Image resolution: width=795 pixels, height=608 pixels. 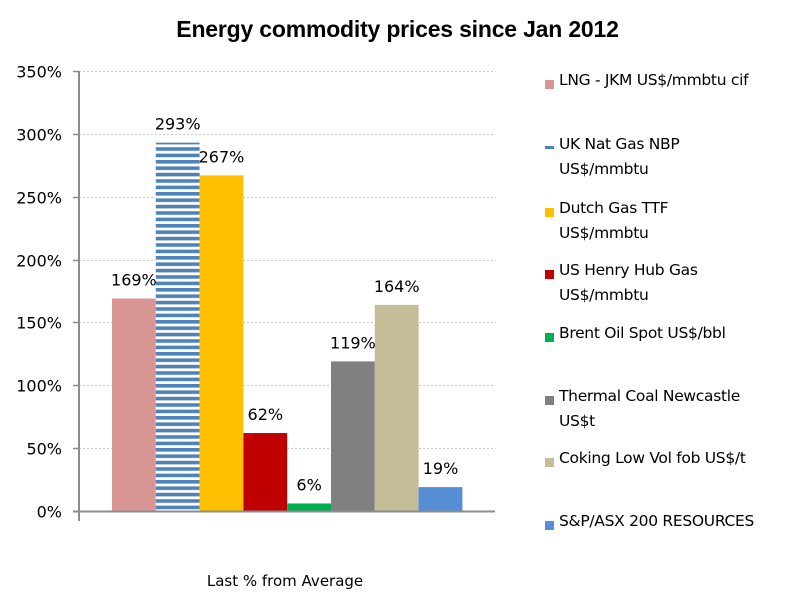 What do you see at coordinates (670, 284) in the screenshot?
I see `legend-item-us-henry-hub: US Henry Hub Gas US$/mmbtu` at bounding box center [670, 284].